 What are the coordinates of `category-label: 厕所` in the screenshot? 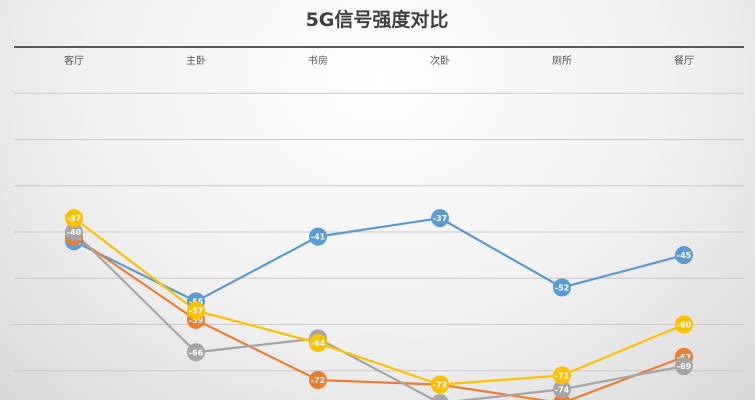 It's located at (562, 61).